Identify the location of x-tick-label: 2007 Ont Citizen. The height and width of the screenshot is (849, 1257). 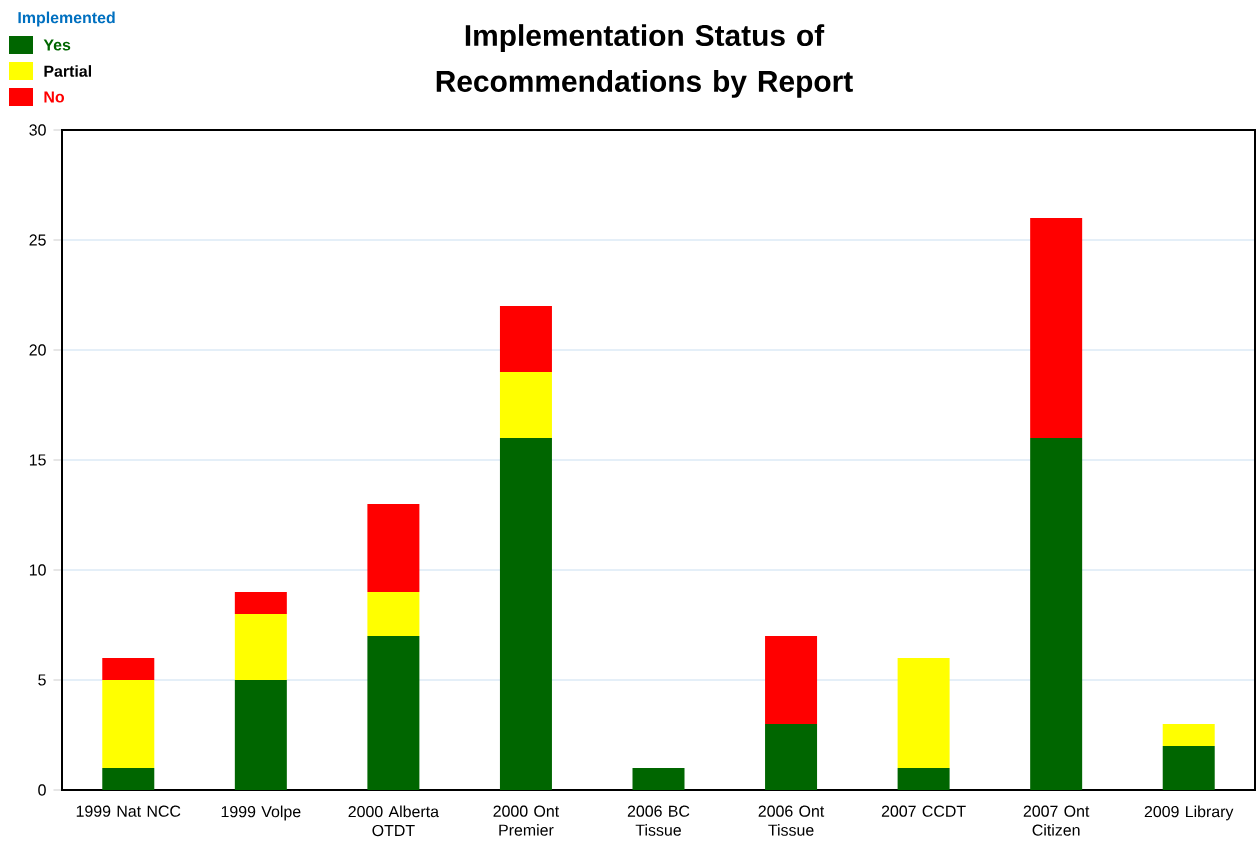
(1056, 820).